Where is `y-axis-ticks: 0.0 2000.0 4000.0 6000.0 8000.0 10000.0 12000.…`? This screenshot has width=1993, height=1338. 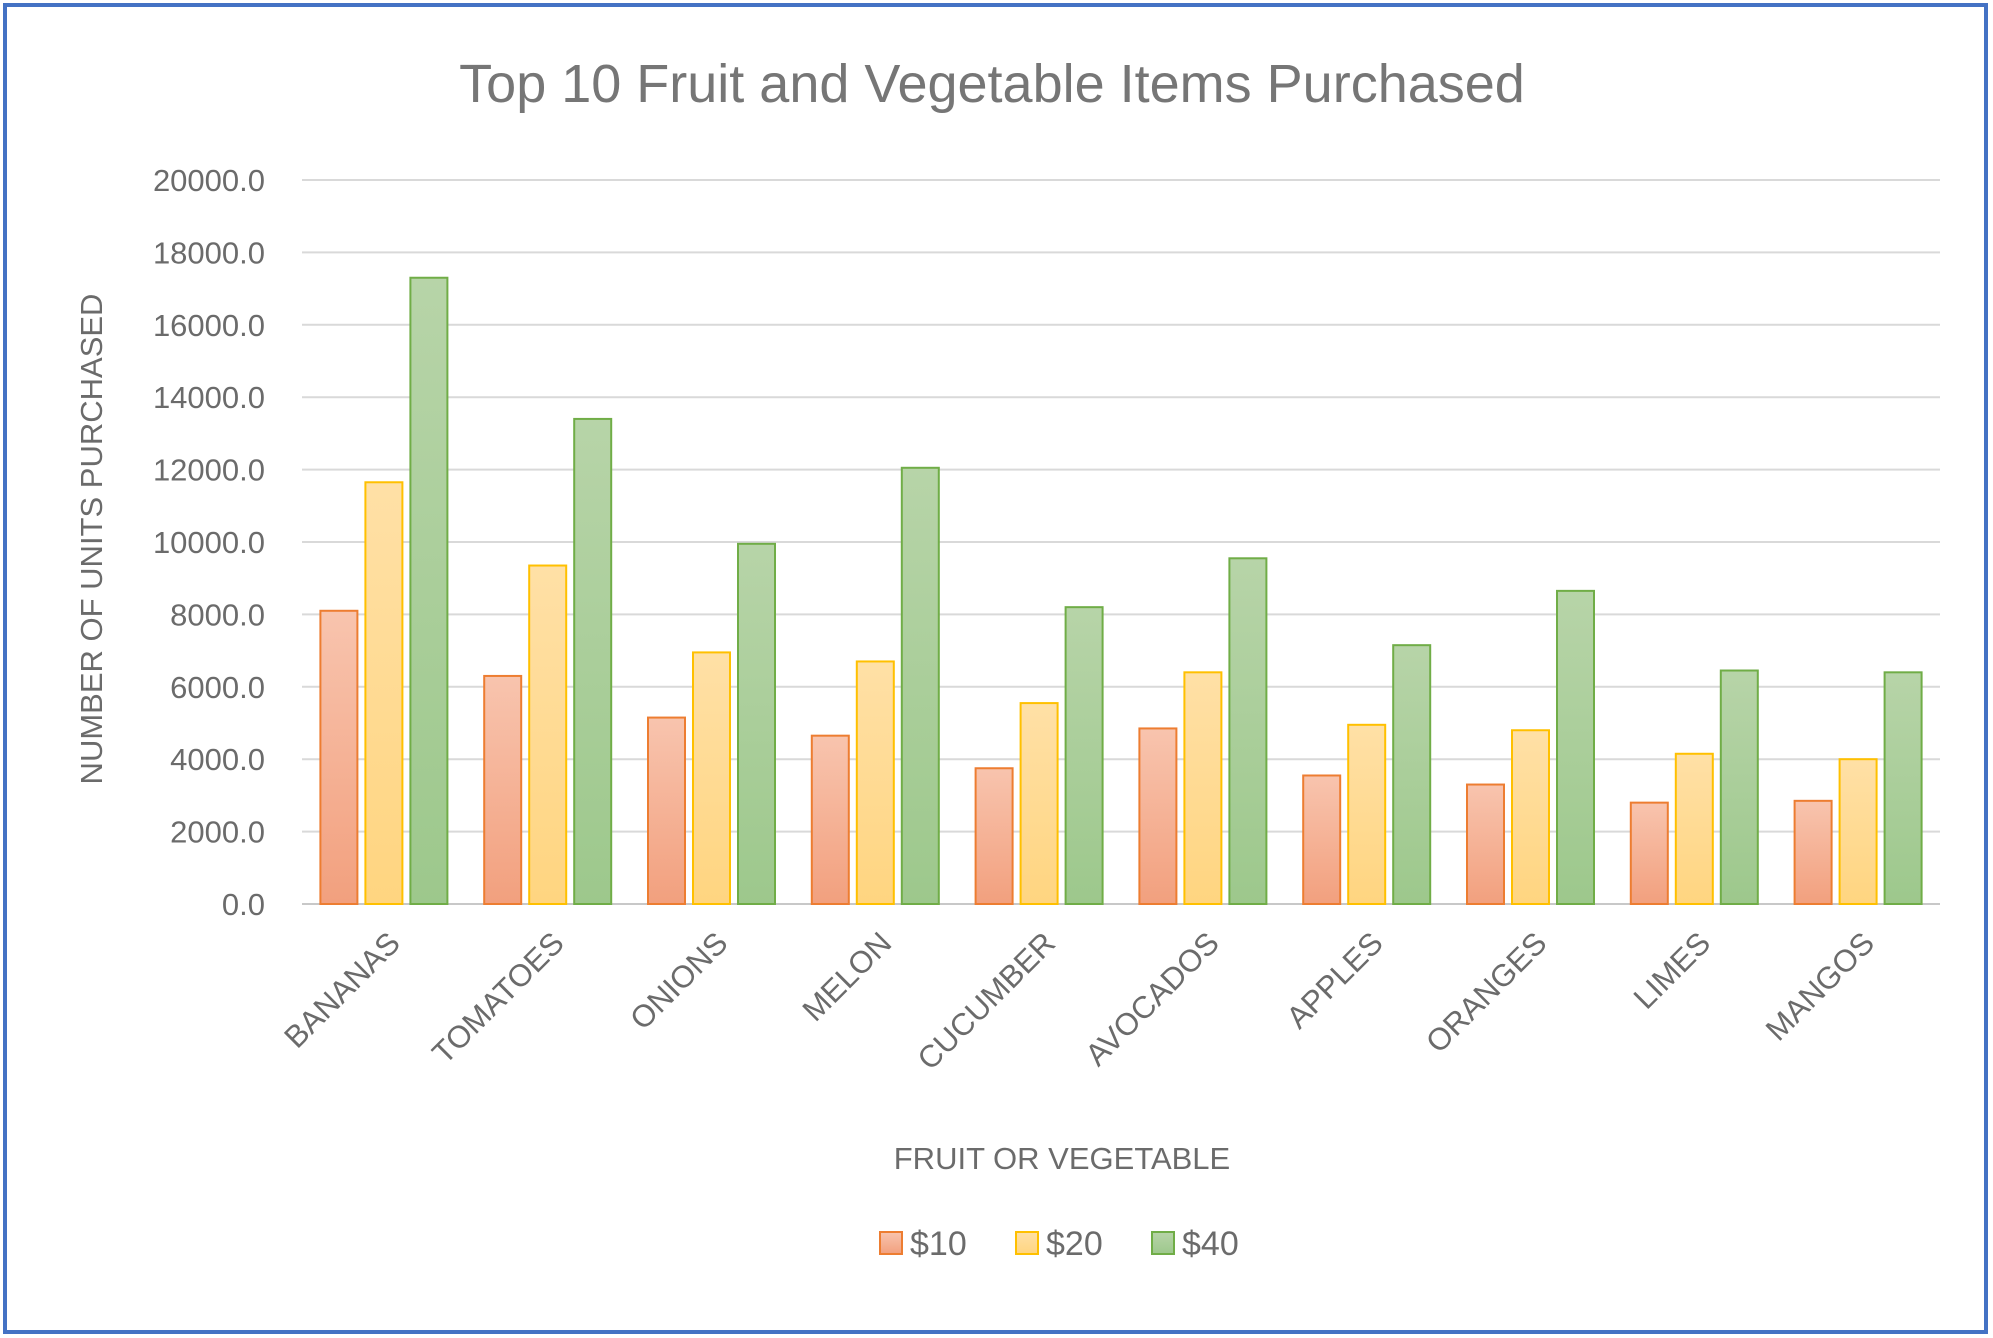
y-axis-ticks: 0.0 2000.0 4000.0 6000.0 8000.0 10000.0 12000.… is located at coordinates (209, 542).